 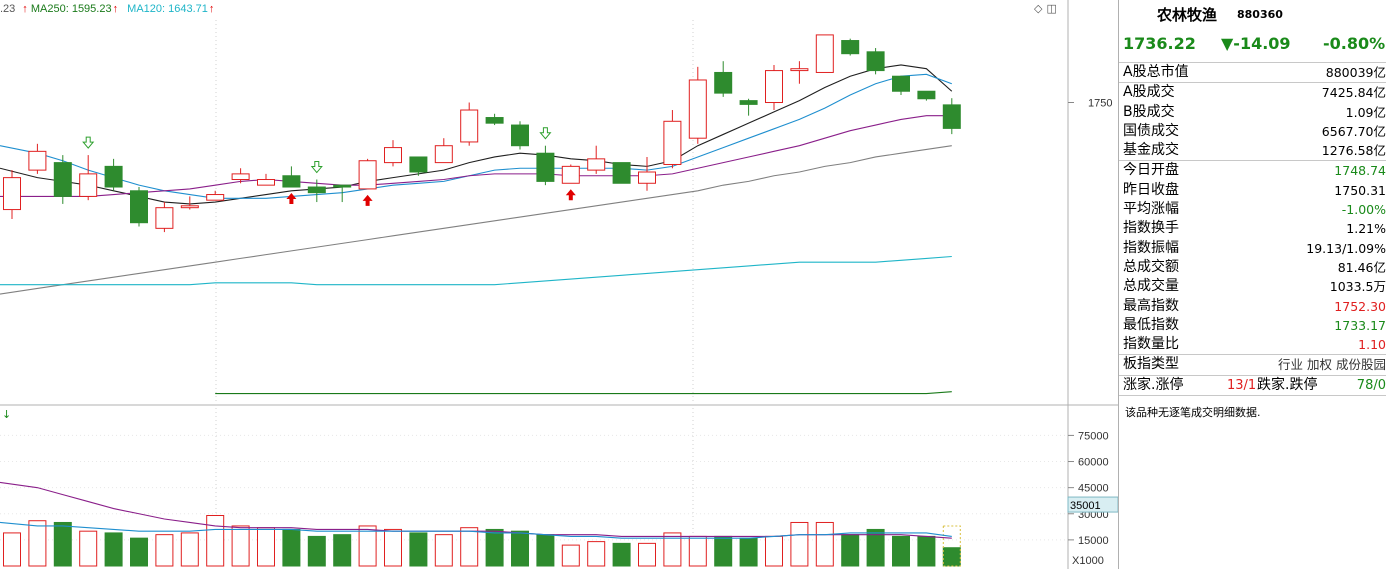 I want to click on index-price: 1736.22, so click(x=1159, y=43).